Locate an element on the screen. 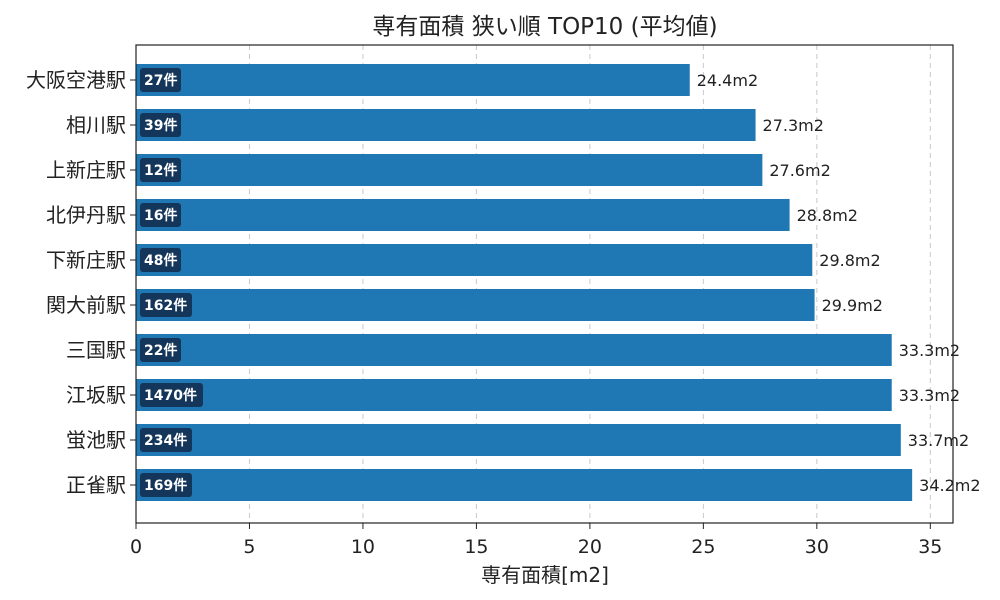  x-axis-label: 専有面積[m2] is located at coordinates (545, 575).